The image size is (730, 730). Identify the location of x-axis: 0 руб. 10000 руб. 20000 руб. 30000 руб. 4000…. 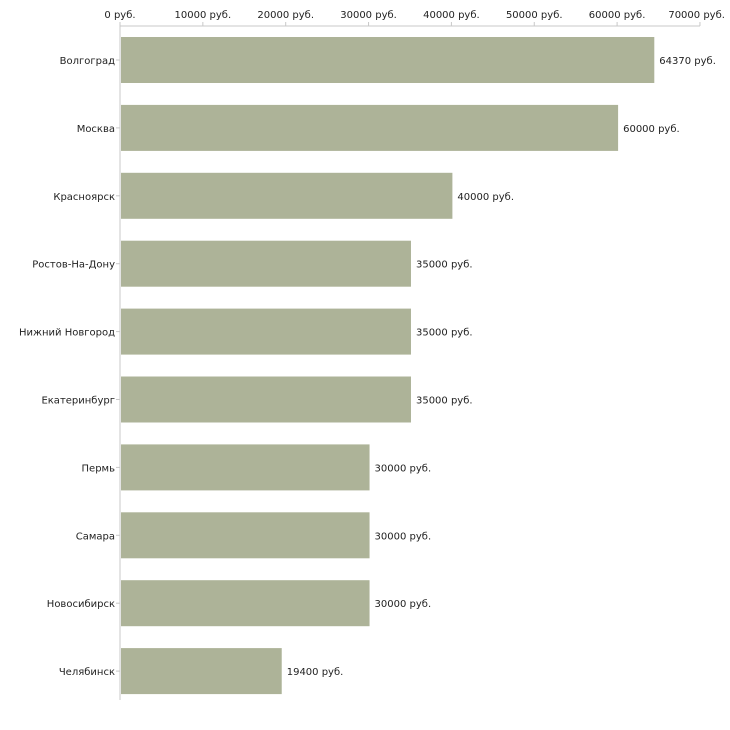
(414, 18).